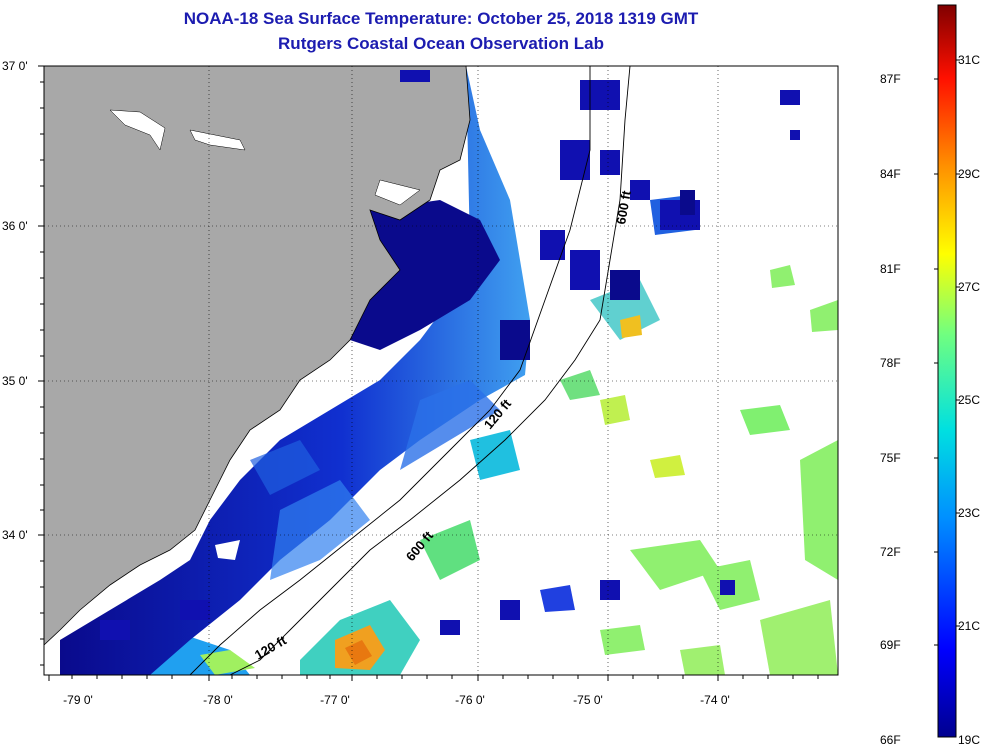 The width and height of the screenshot is (992, 754). Describe the element at coordinates (441, 43) in the screenshot. I see `map-subtitle: Rutgers Coastal Ocean Observation Lab` at that location.